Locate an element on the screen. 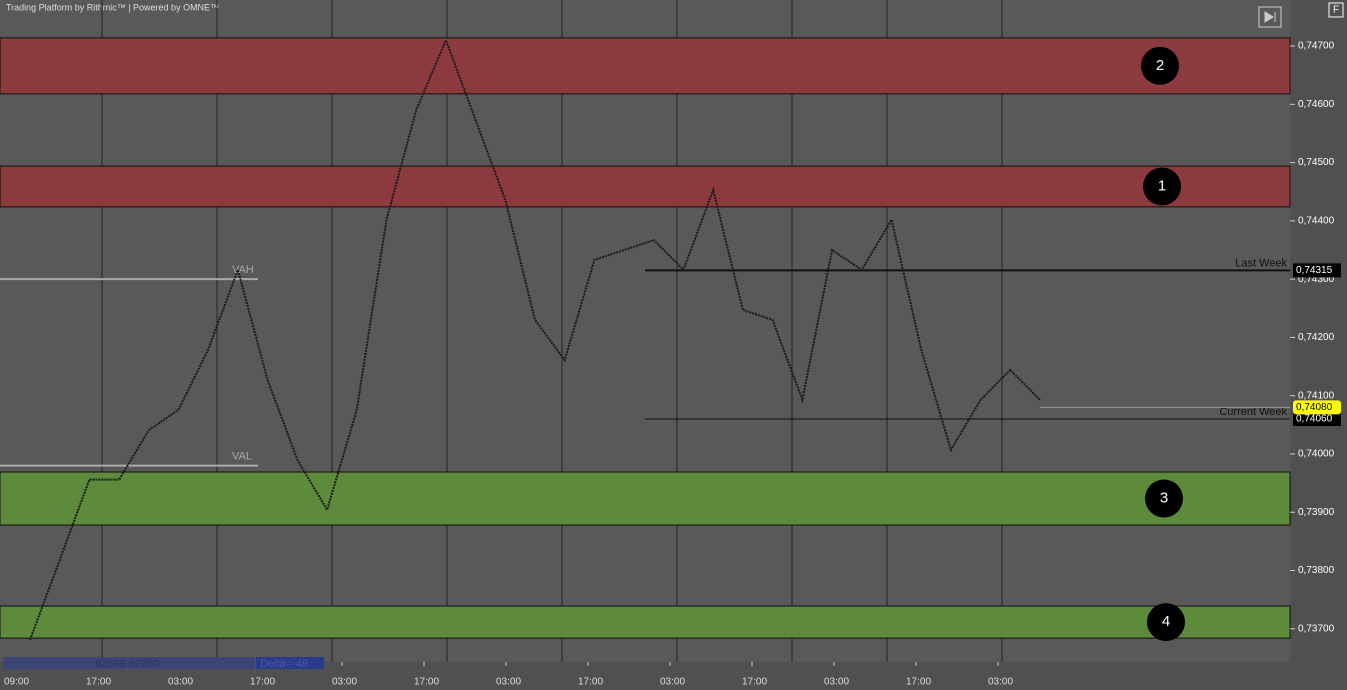  zone-label: 2 is located at coordinates (1160, 65).